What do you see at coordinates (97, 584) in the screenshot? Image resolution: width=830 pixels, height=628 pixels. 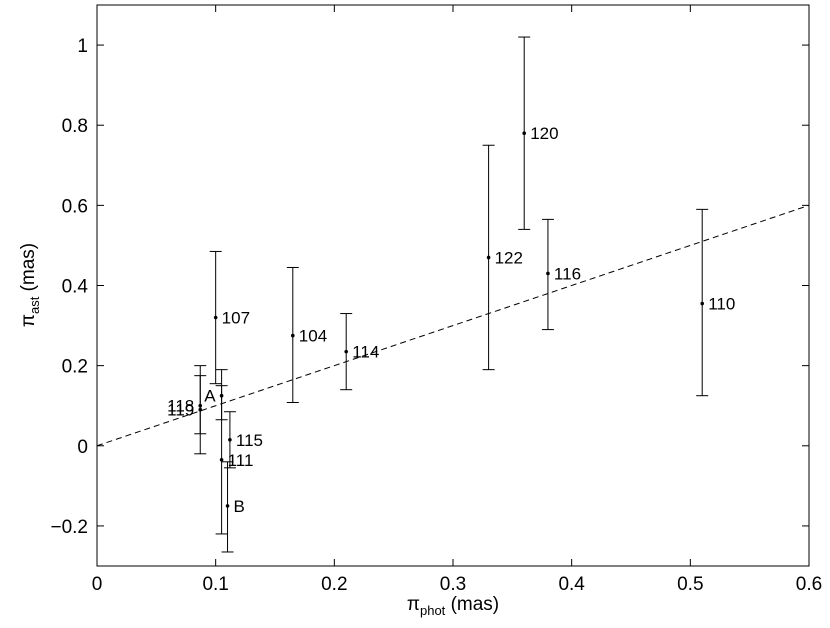 I see `x-tick-label: 0` at bounding box center [97, 584].